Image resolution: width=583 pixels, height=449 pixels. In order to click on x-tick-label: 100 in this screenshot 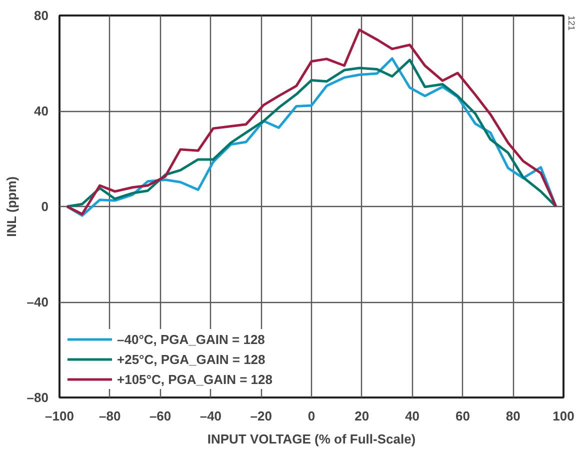, I will do `click(563, 416)`.